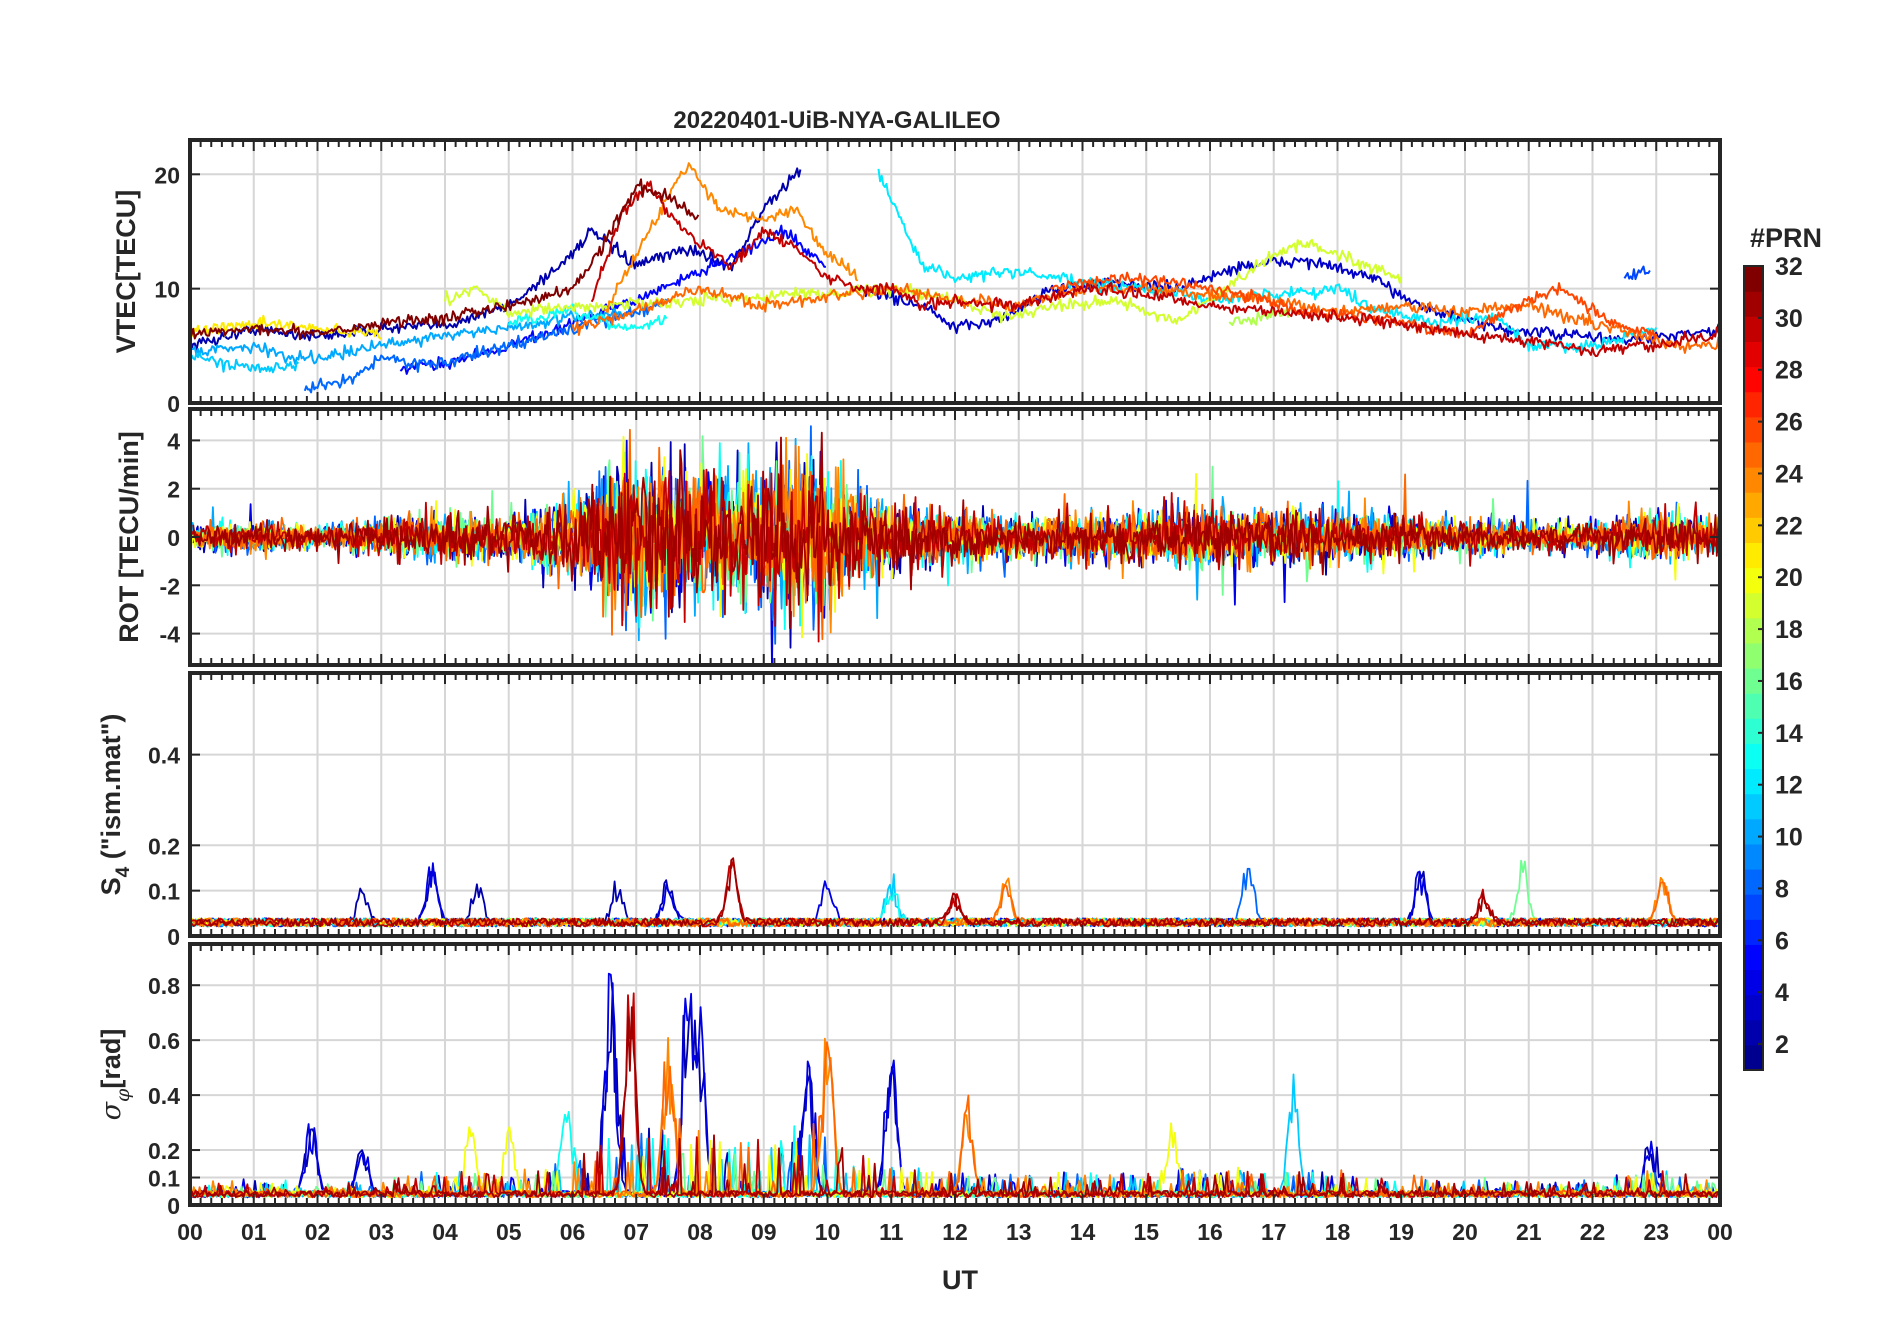 The width and height of the screenshot is (1902, 1330). Describe the element at coordinates (167, 290) in the screenshot. I see `y-tick-label: 10` at that location.